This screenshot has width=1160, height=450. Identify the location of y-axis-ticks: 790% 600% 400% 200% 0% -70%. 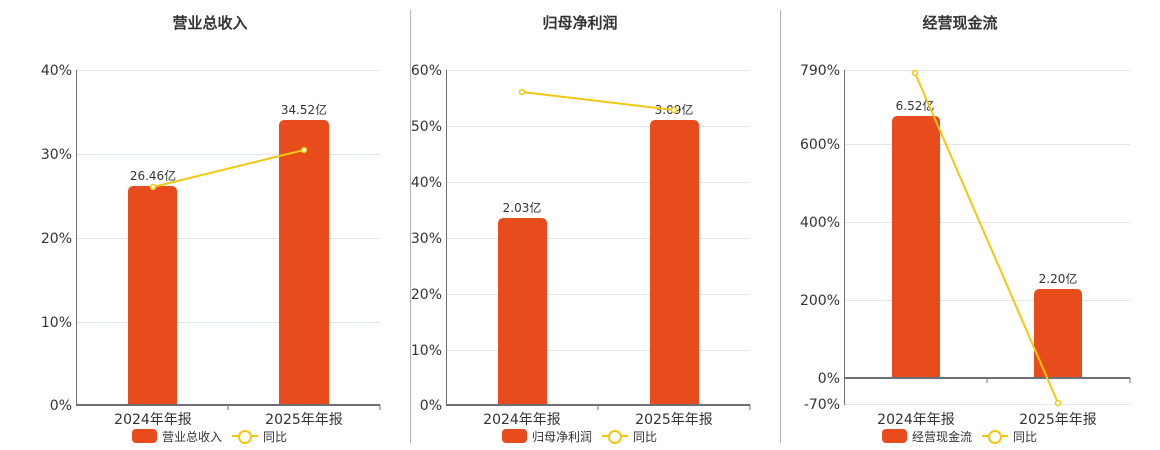
(820, 238).